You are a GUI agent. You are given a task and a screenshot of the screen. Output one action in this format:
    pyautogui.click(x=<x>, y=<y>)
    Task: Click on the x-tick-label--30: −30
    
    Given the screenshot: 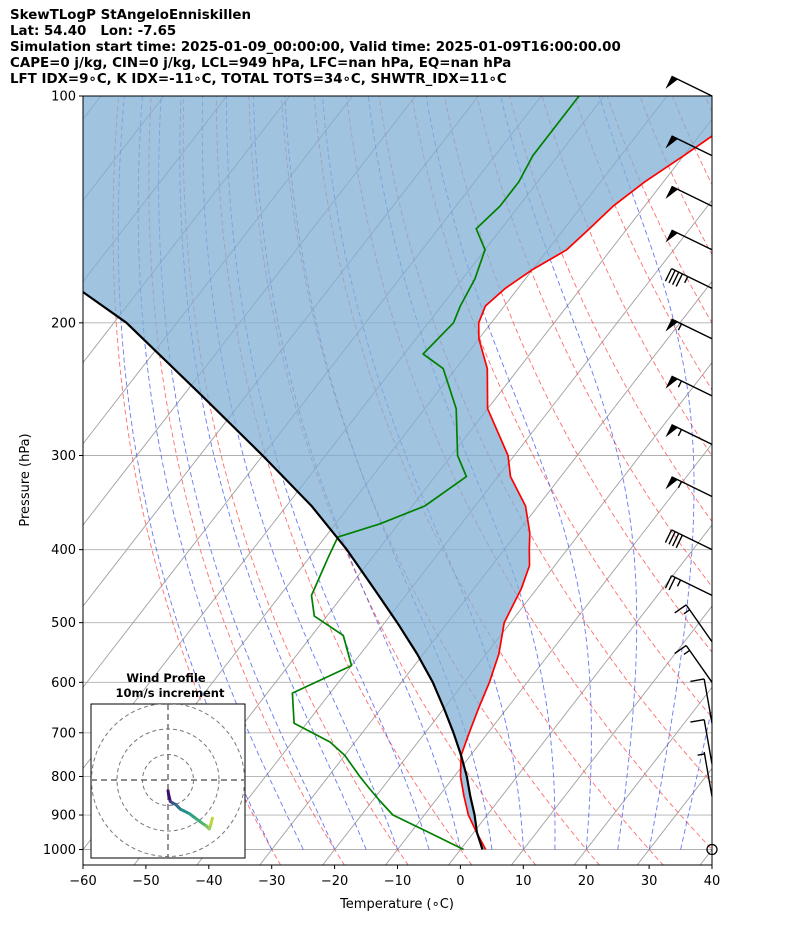 What is the action you would take?
    pyautogui.click(x=271, y=881)
    